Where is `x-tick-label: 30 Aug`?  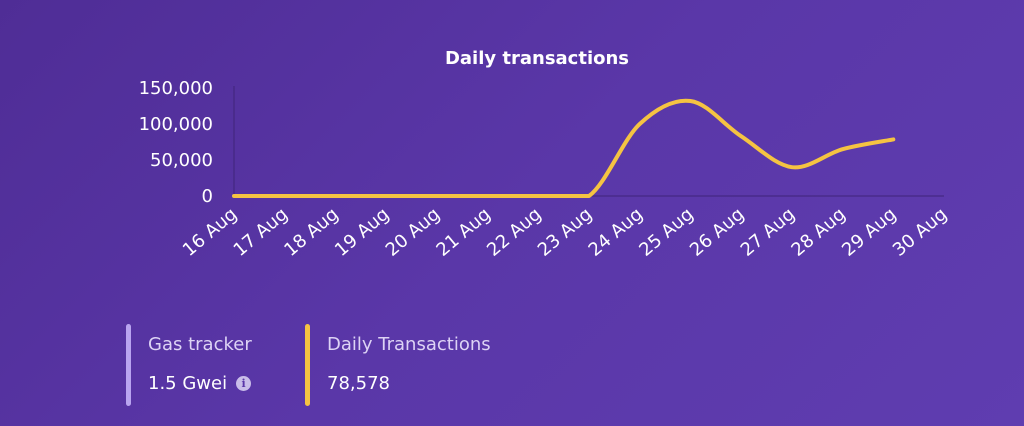
x-tick-label: 30 Aug is located at coordinates (920, 232).